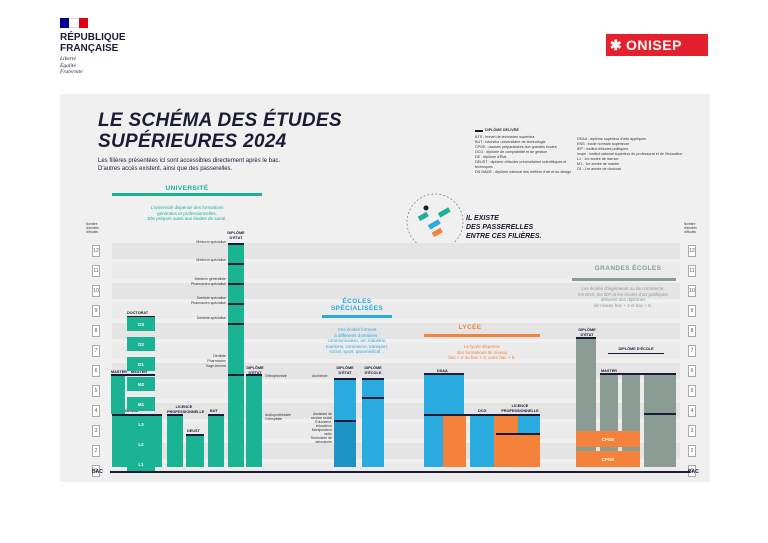  Describe the element at coordinates (692, 411) in the screenshot. I see `level-number-right: 4` at that location.